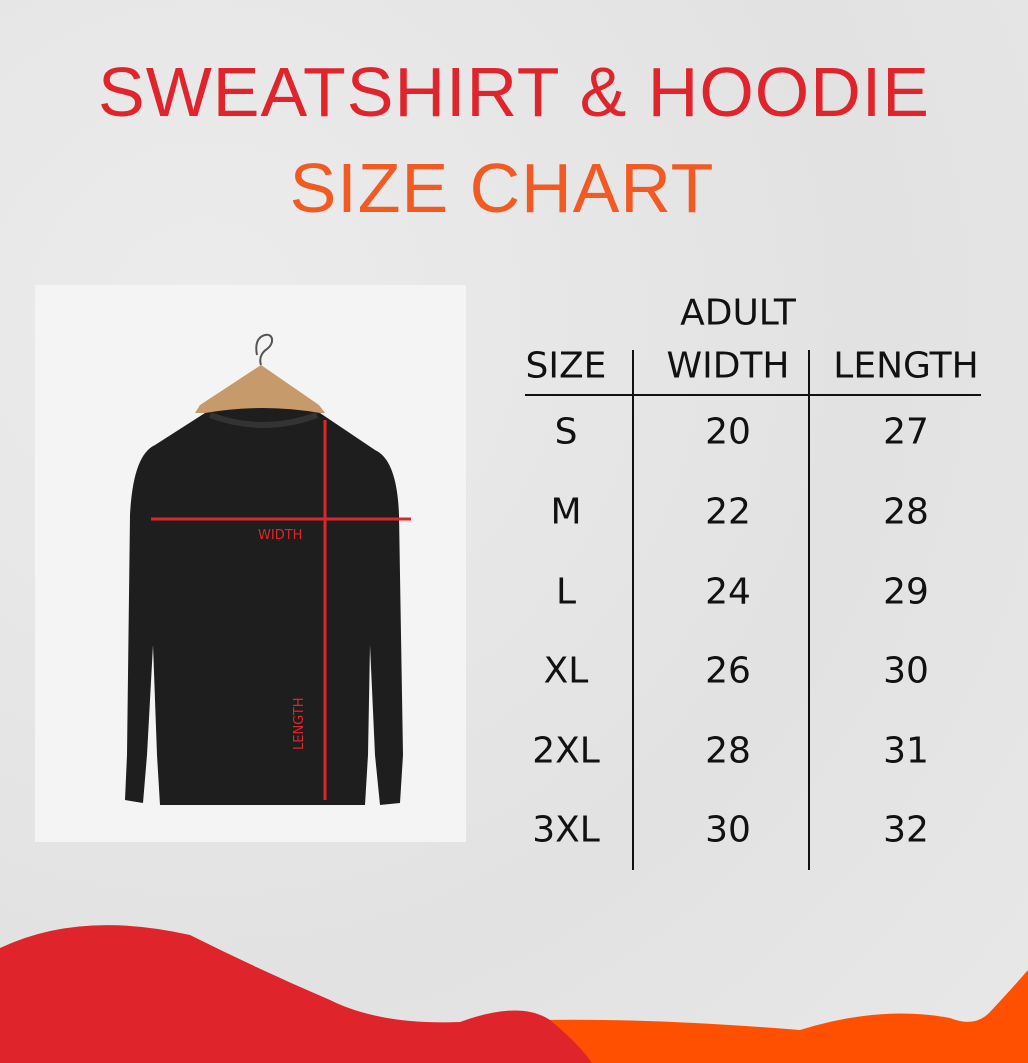 This screenshot has height=1063, width=1028. I want to click on width-cell: 22, so click(728, 512).